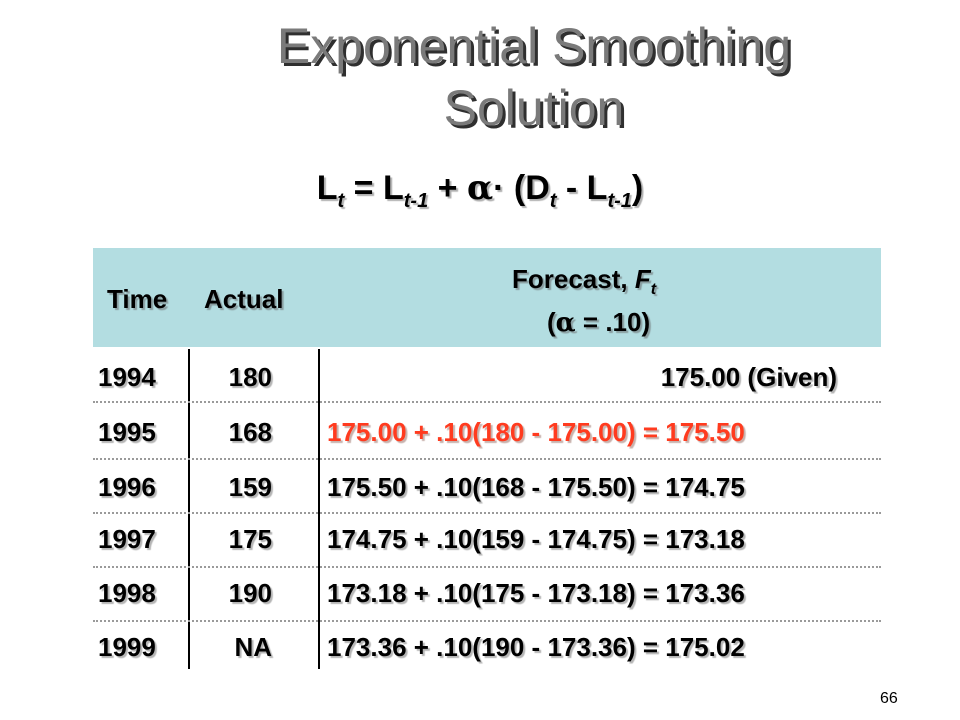 The width and height of the screenshot is (960, 720). Describe the element at coordinates (137, 299) in the screenshot. I see `header-time: Time` at that location.